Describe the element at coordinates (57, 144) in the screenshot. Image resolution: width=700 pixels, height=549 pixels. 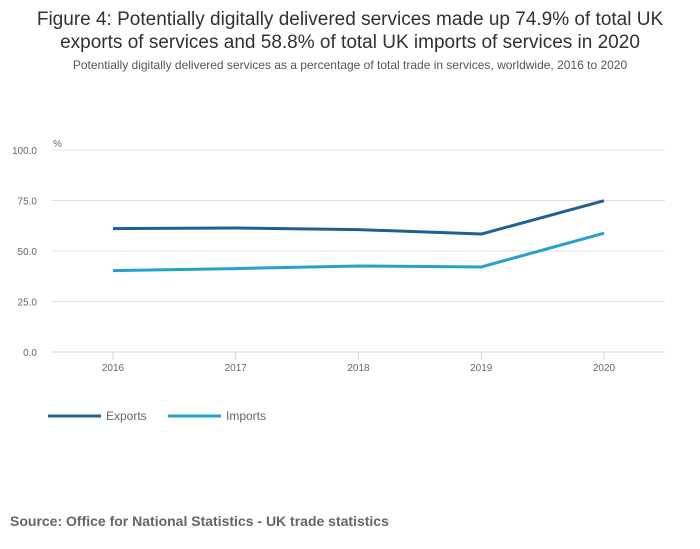
I see `y-axis-unit-label: %` at that location.